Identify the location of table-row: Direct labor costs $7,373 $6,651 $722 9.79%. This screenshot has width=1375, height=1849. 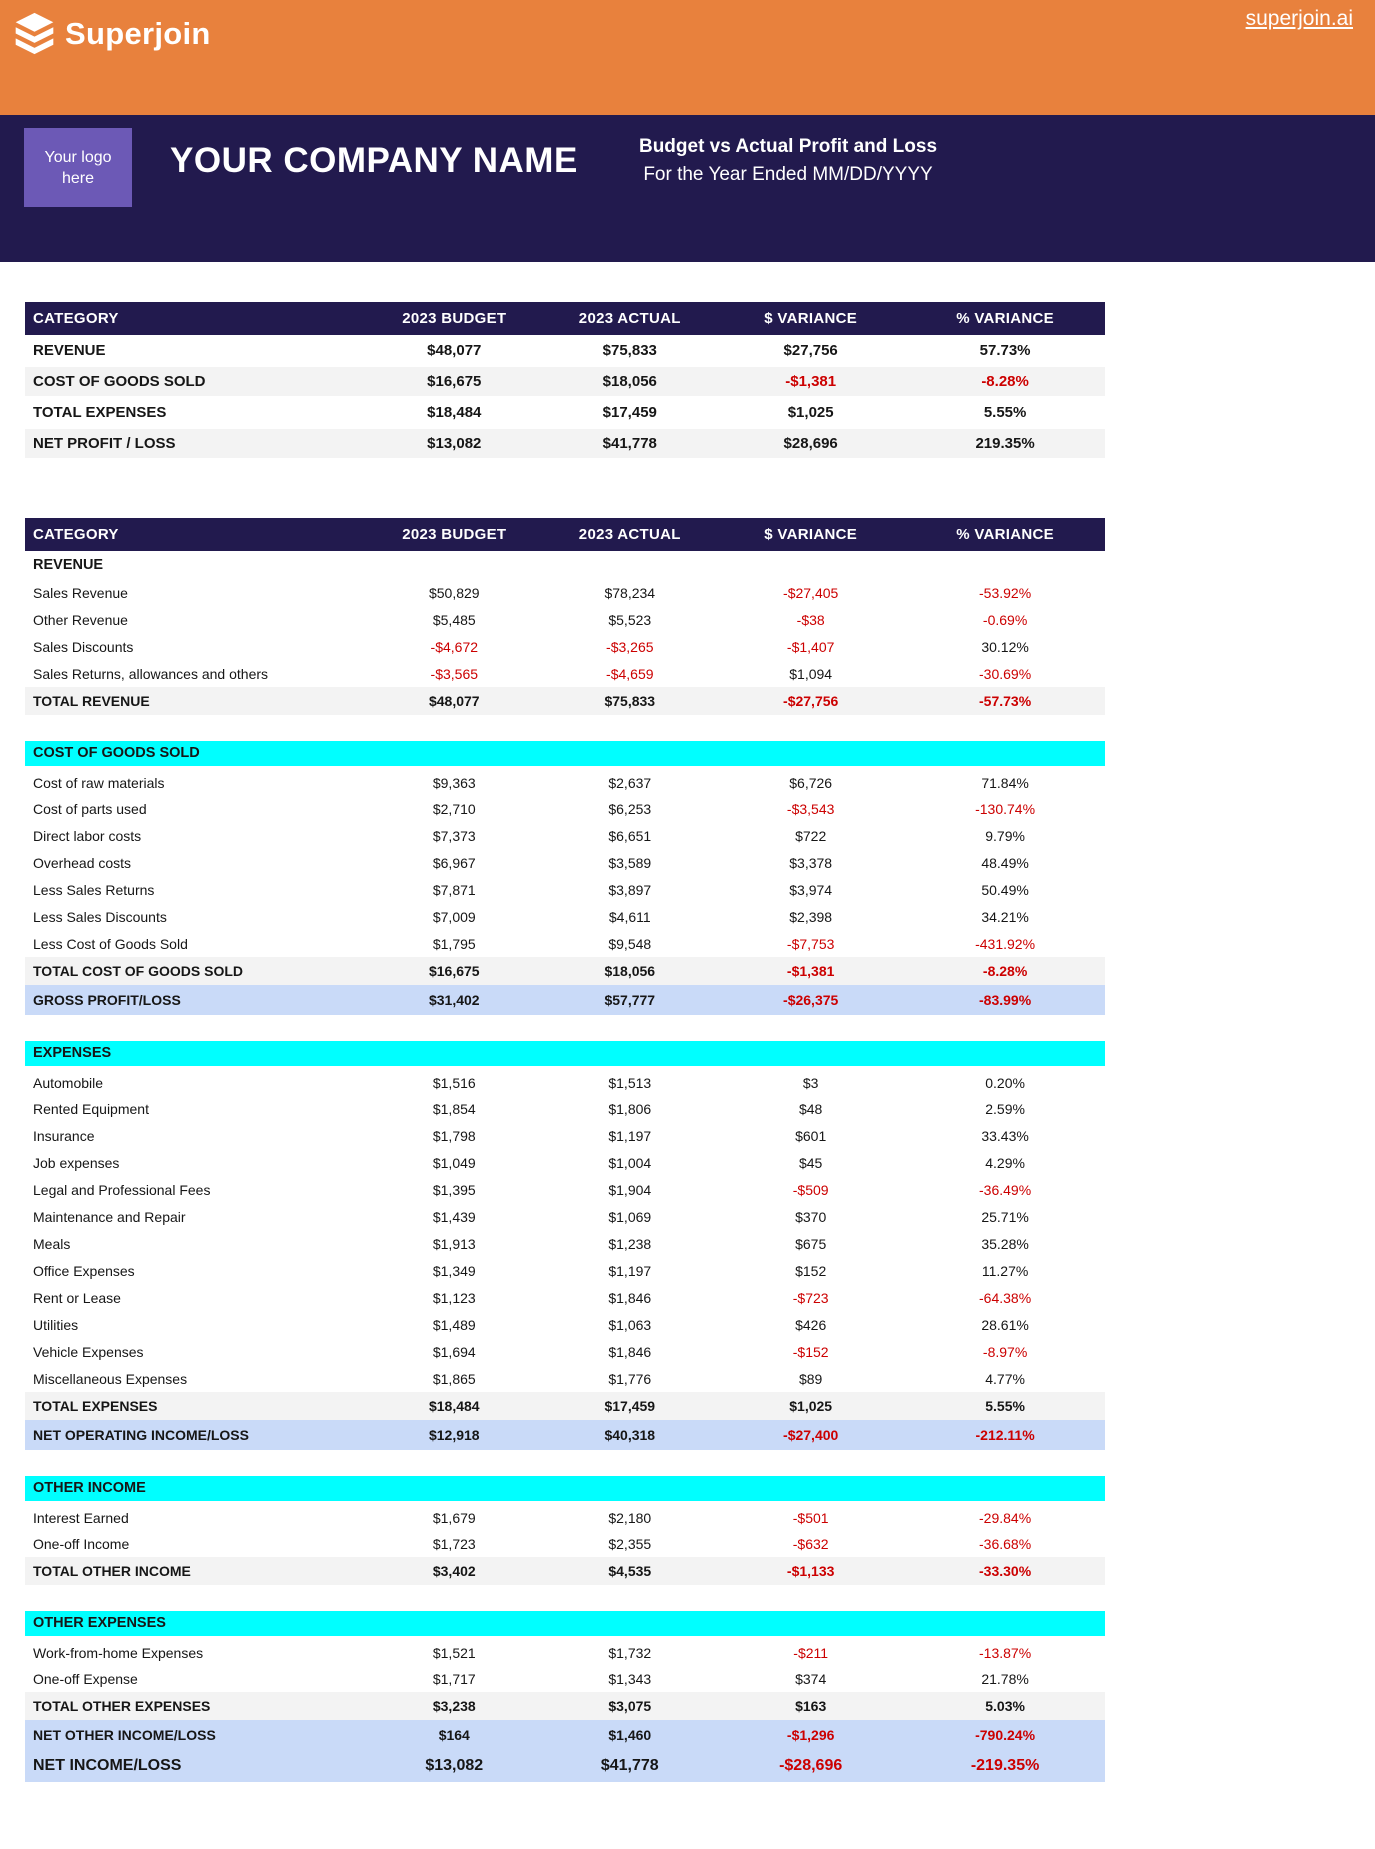
(565, 835).